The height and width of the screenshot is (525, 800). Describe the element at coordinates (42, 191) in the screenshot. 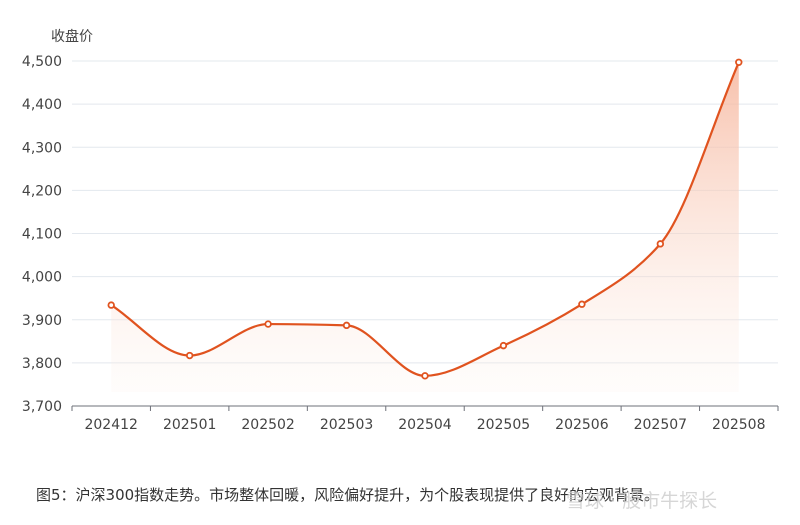

I see `y-tick-label: 4,200` at that location.